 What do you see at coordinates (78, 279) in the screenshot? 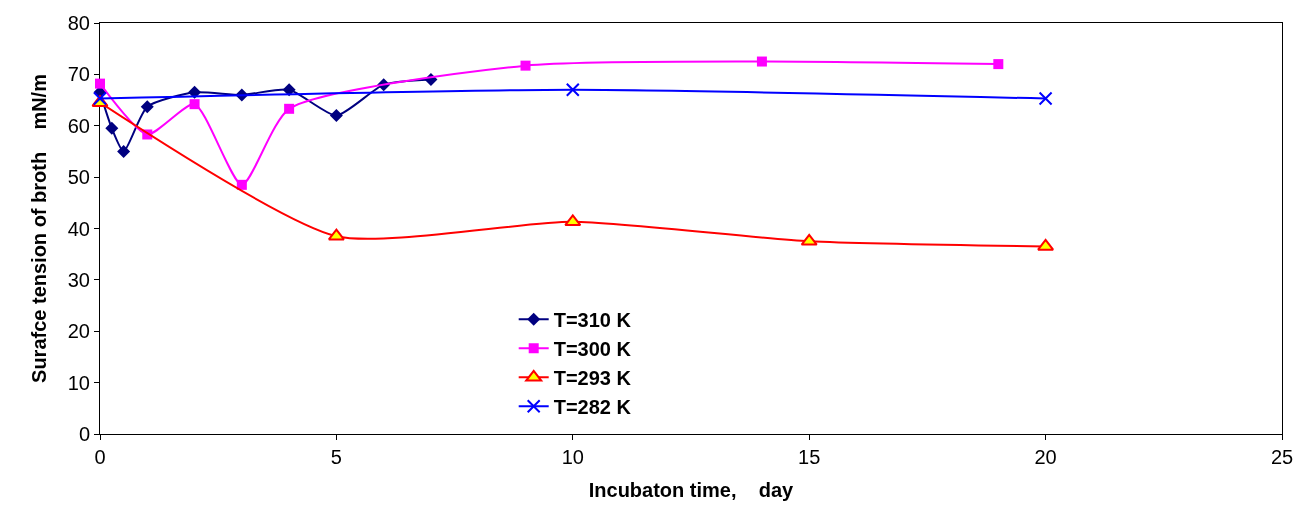
I see `y-tick-label: 30` at bounding box center [78, 279].